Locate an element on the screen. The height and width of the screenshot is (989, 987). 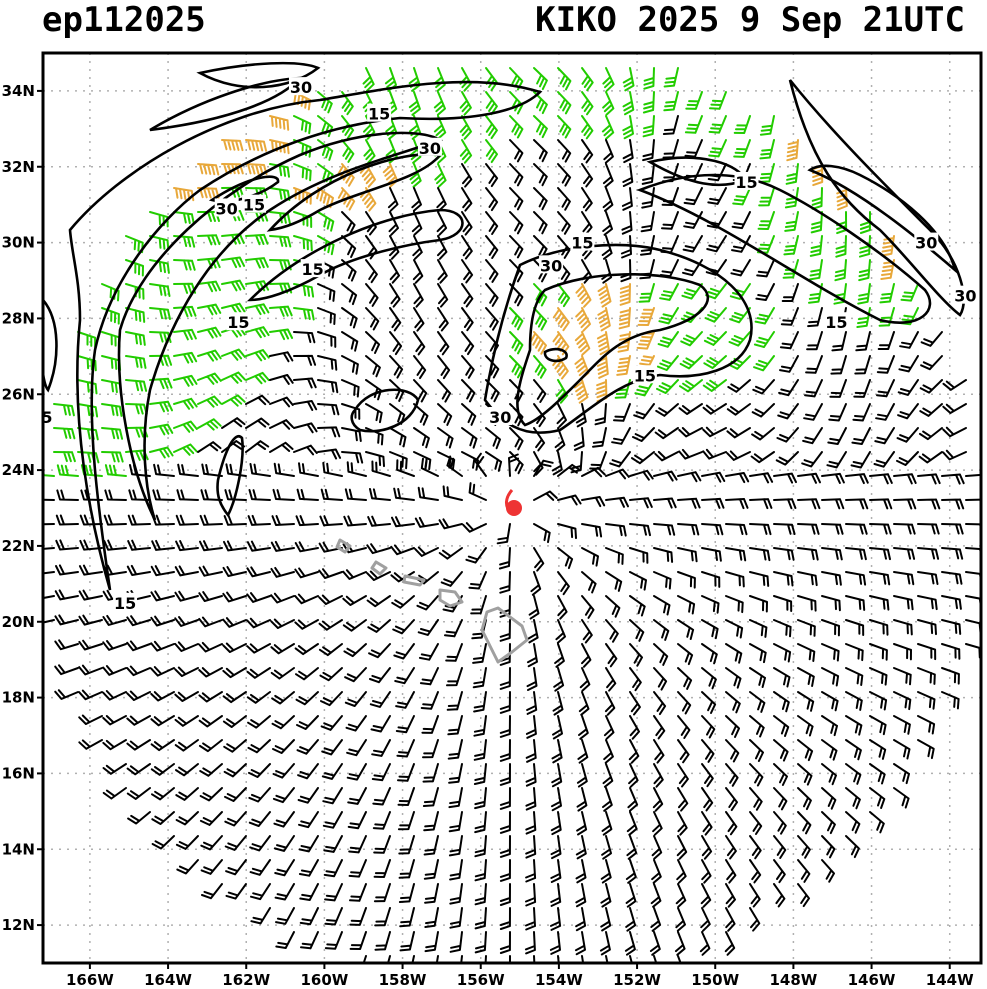
lon-tick-label: 148W is located at coordinates (793, 980).